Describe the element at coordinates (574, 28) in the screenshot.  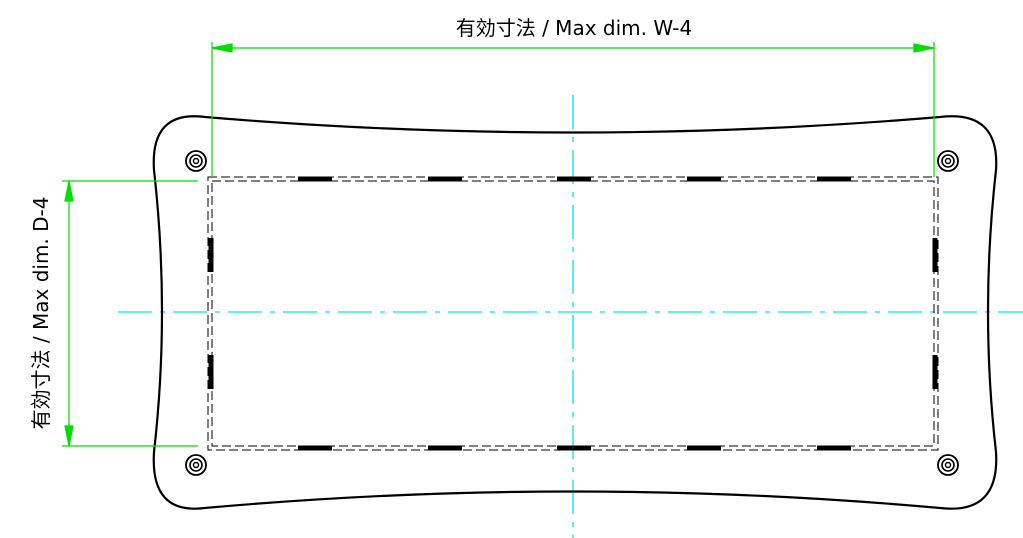
I see `width-dimension-label: 有効寸法 / Max dim. W-4` at that location.